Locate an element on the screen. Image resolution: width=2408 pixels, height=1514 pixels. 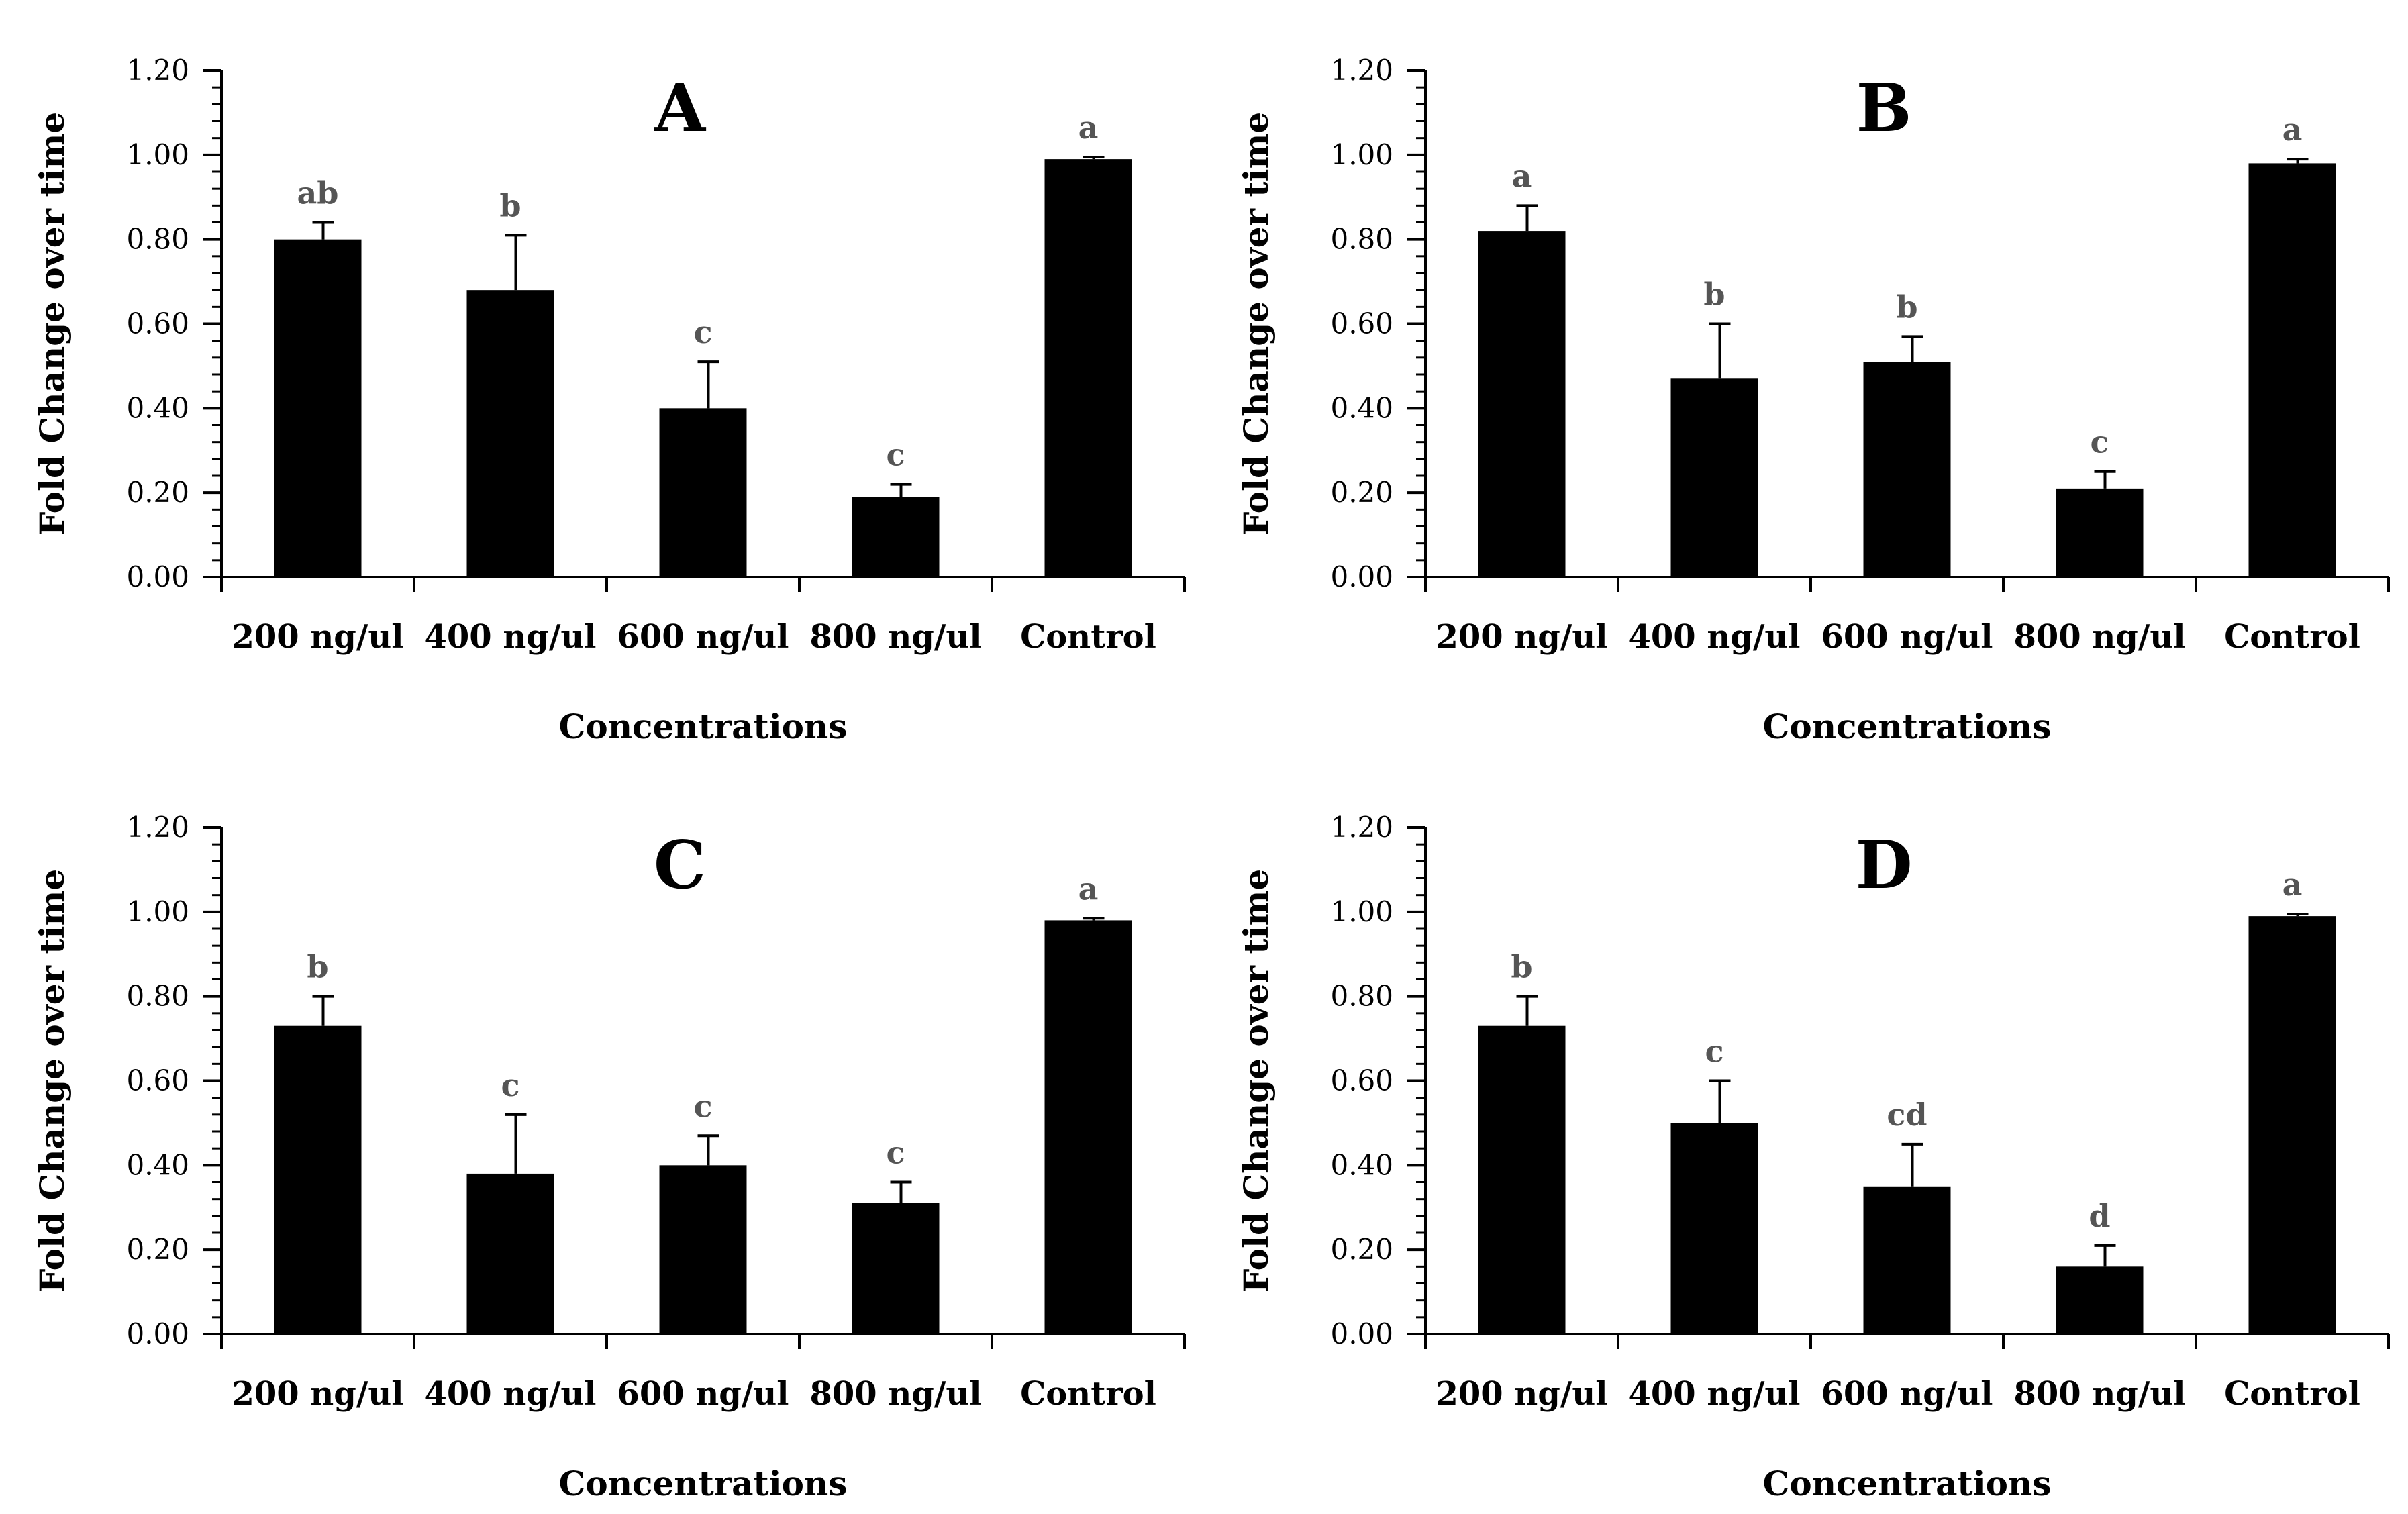
panel-title-c: C is located at coordinates (680, 865).